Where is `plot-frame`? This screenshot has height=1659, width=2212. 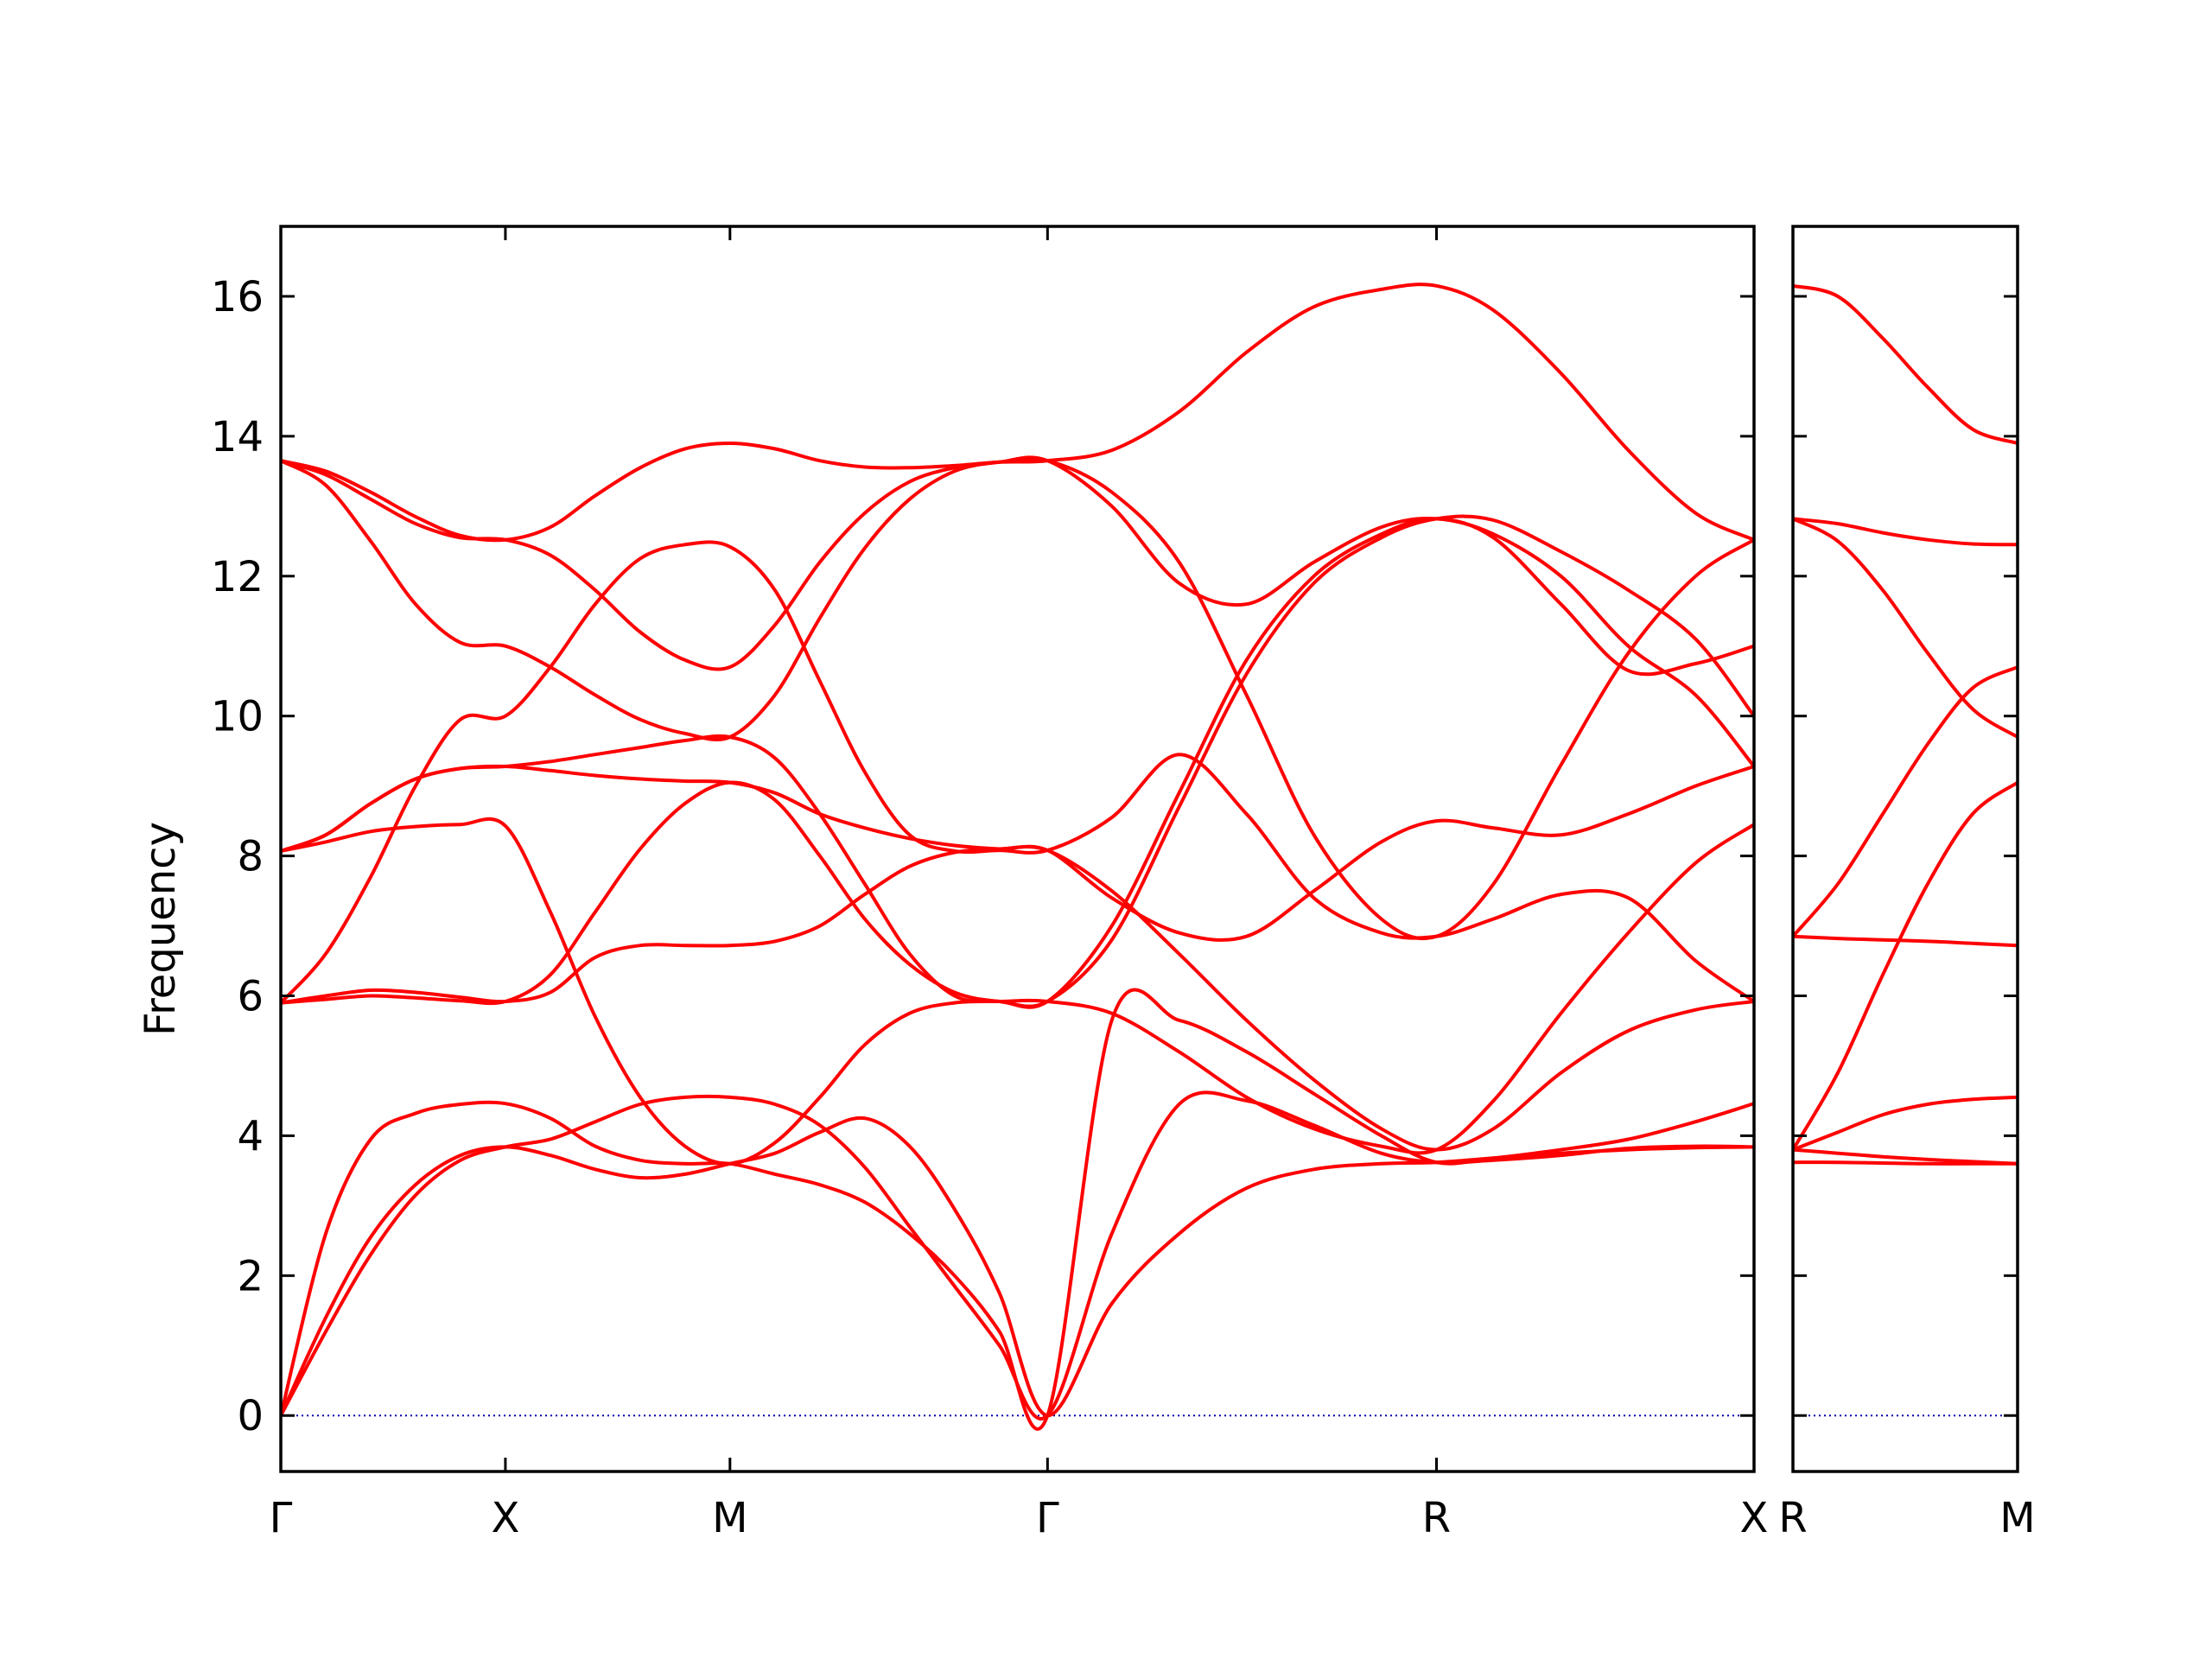 plot-frame is located at coordinates (1905, 849).